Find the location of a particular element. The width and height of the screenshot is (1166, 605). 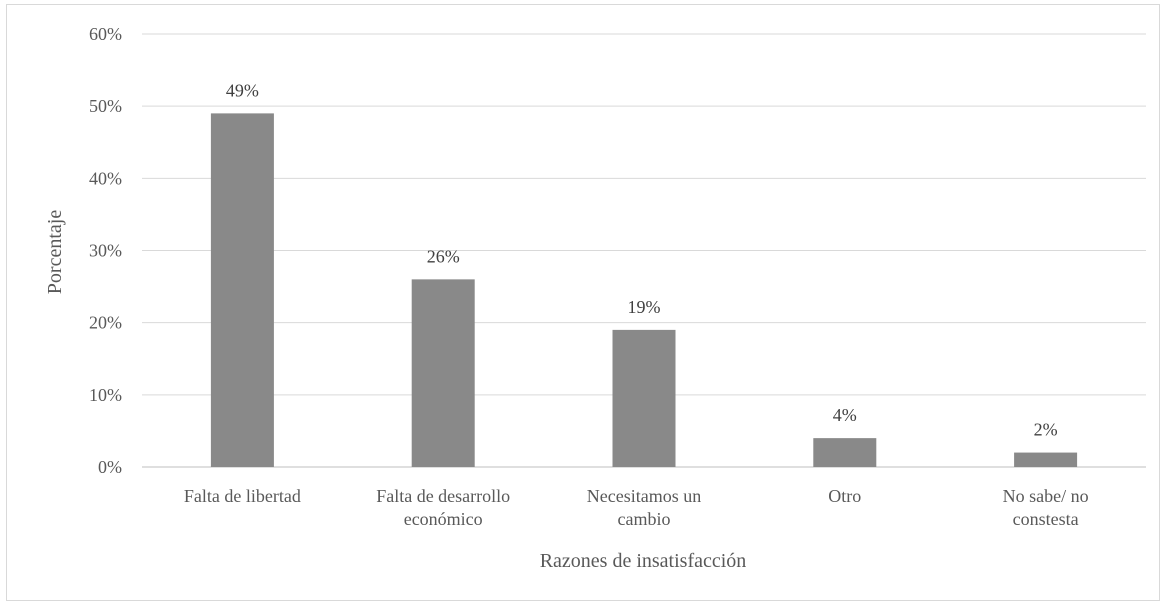

x-axis-title: Razones de insatisfacción is located at coordinates (643, 561).